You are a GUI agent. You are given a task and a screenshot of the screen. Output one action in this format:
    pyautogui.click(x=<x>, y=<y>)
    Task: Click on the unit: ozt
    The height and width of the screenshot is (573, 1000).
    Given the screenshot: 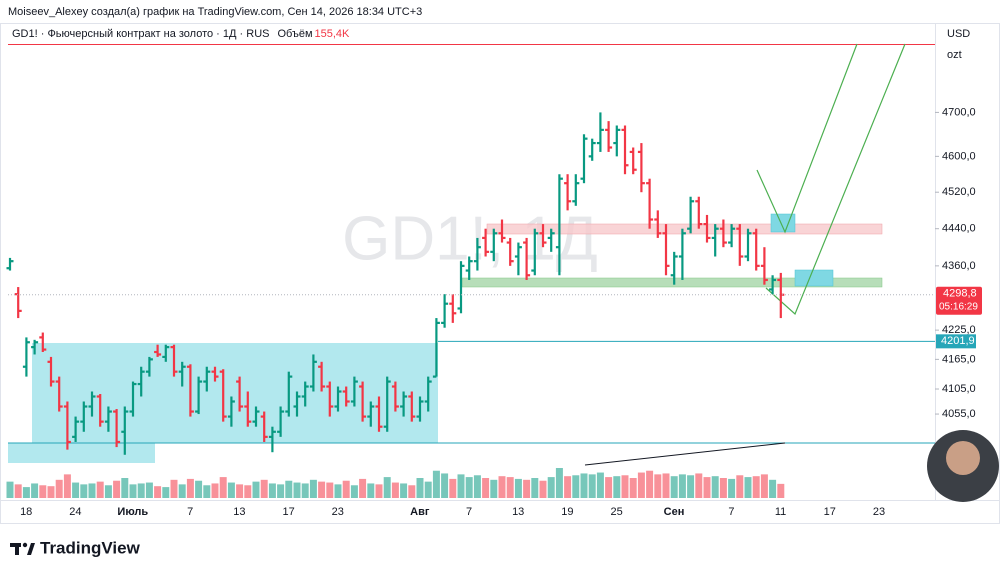 What is the action you would take?
    pyautogui.click(x=954, y=55)
    